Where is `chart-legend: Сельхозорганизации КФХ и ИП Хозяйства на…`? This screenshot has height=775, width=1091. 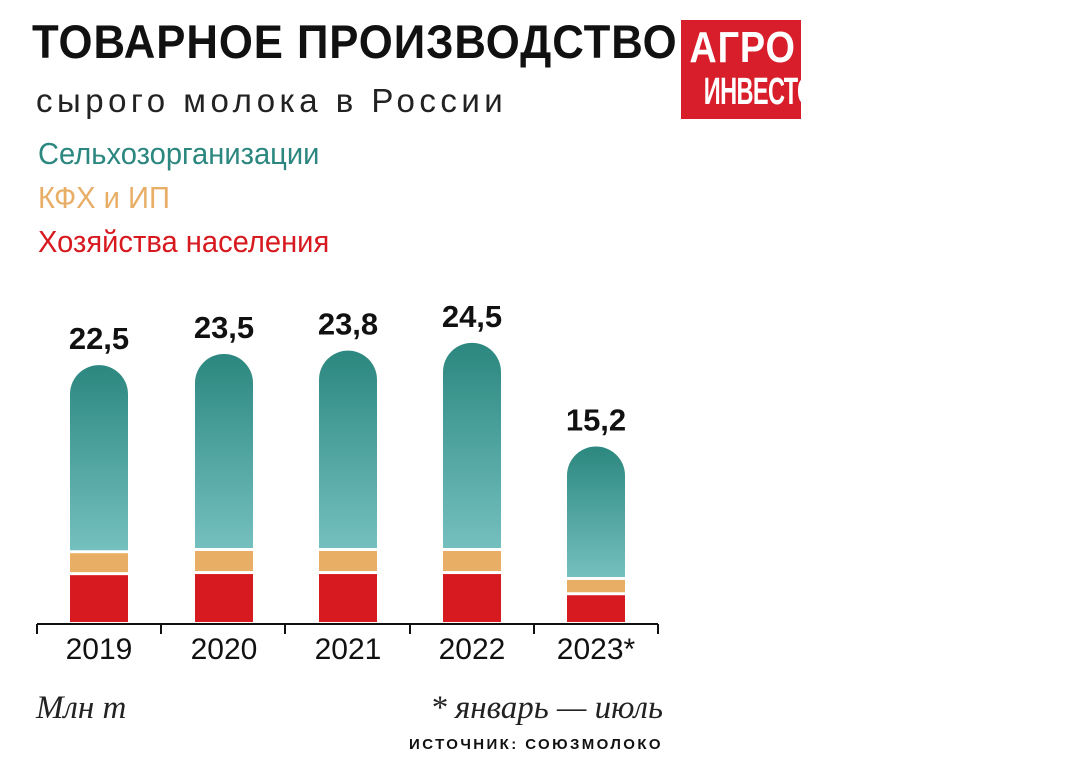 chart-legend: Сельхозорганизации КФХ и ИП Хозяйства на… is located at coordinates (248, 198).